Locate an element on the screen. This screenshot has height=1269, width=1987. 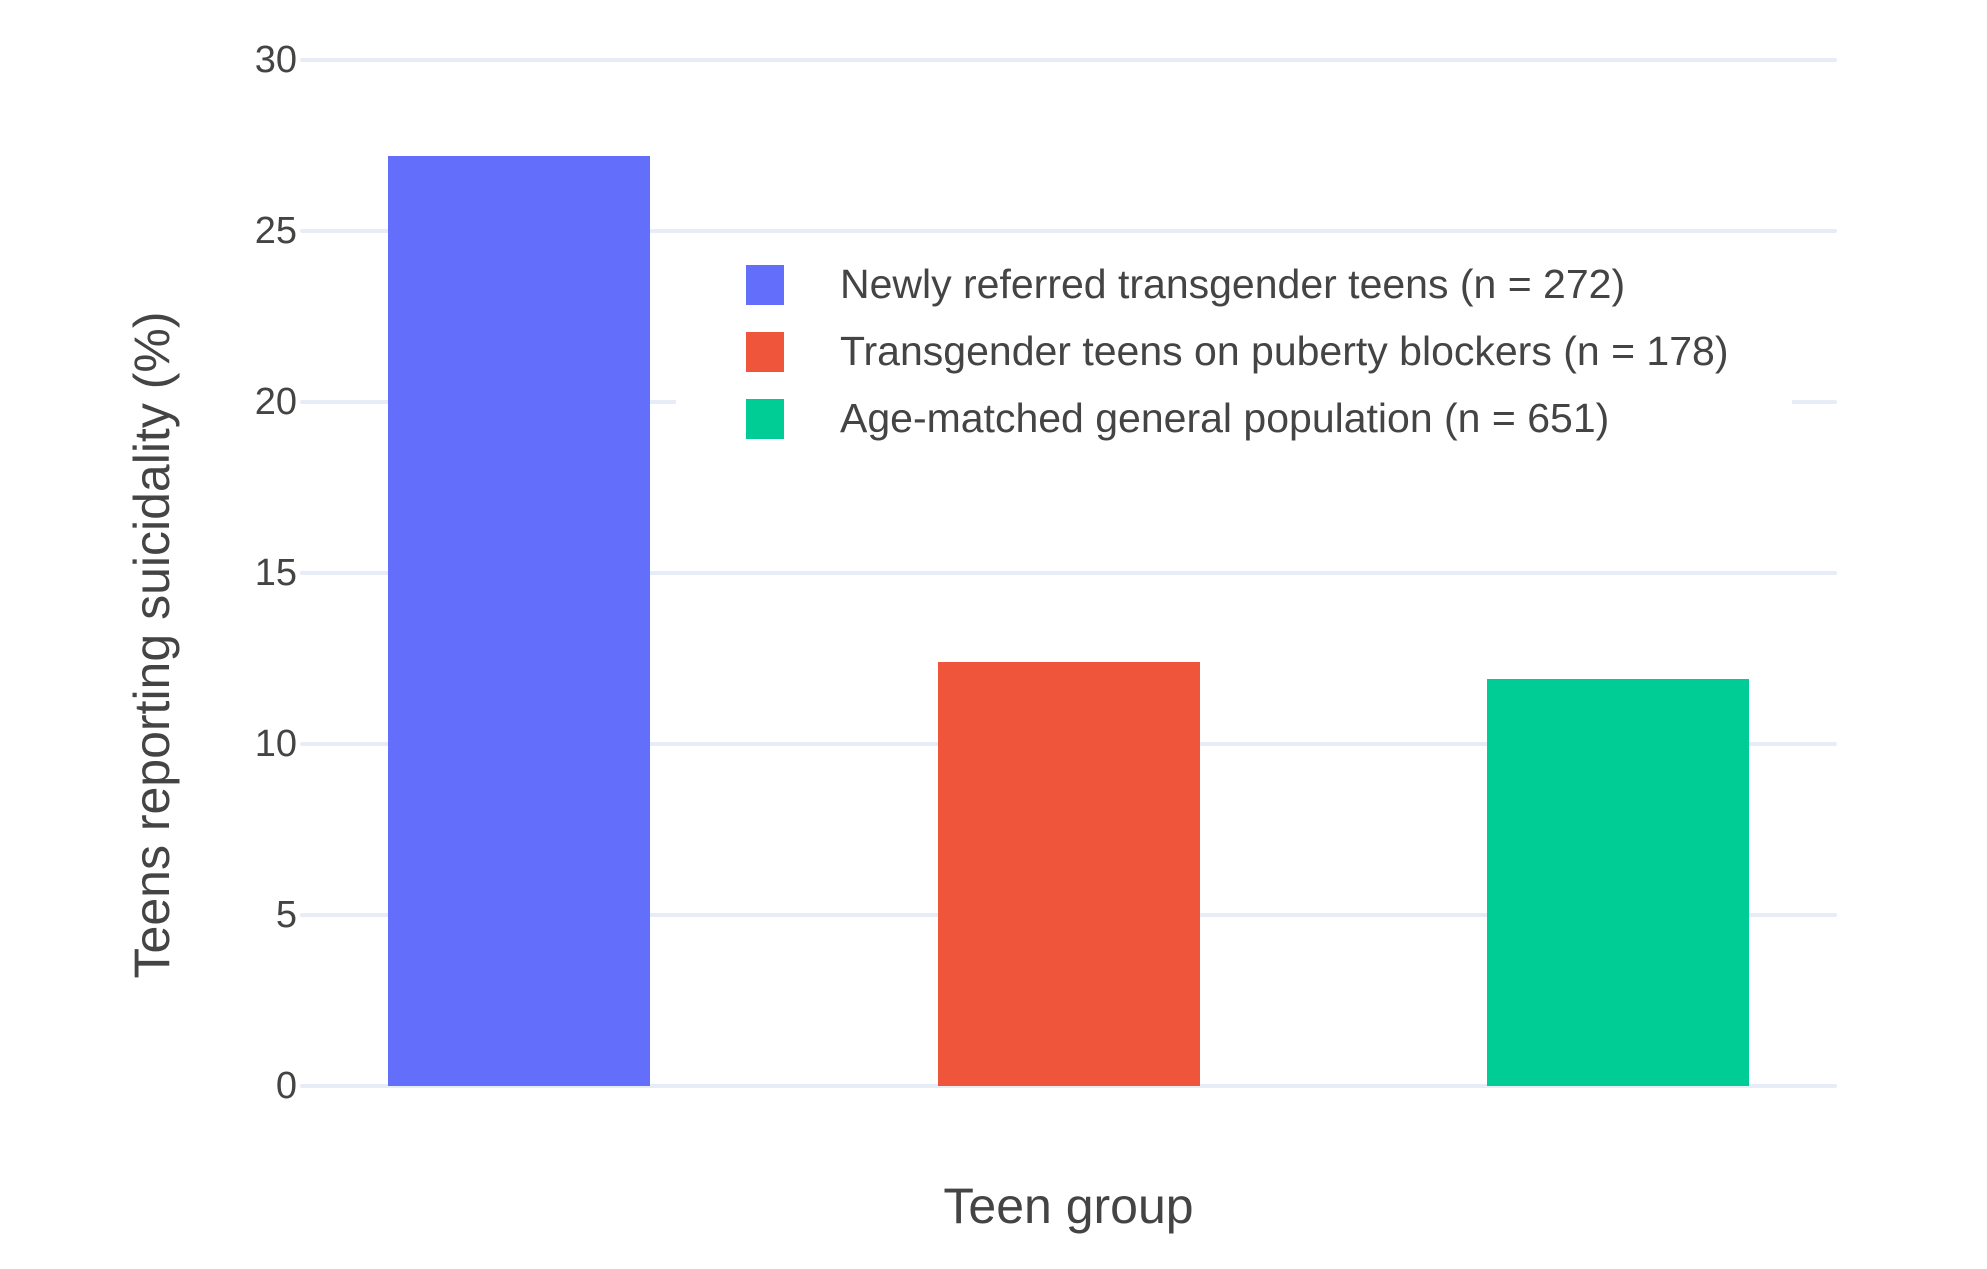
legend-item: Age-matched general population (n = 651) is located at coordinates (1234, 418).